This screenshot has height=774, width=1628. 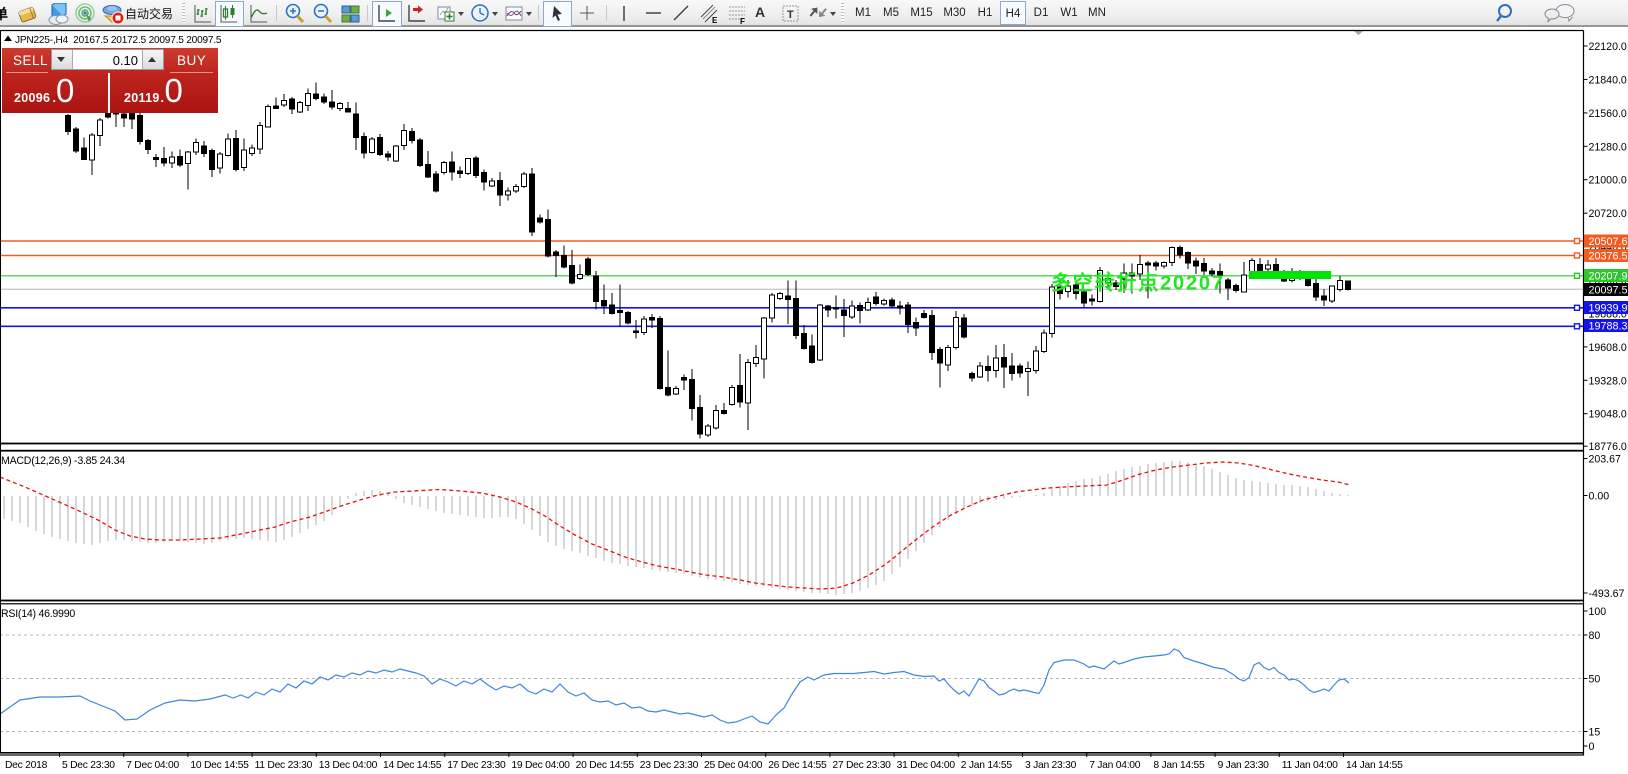 I want to click on svg-text: 20720.0, so click(x=1608, y=214).